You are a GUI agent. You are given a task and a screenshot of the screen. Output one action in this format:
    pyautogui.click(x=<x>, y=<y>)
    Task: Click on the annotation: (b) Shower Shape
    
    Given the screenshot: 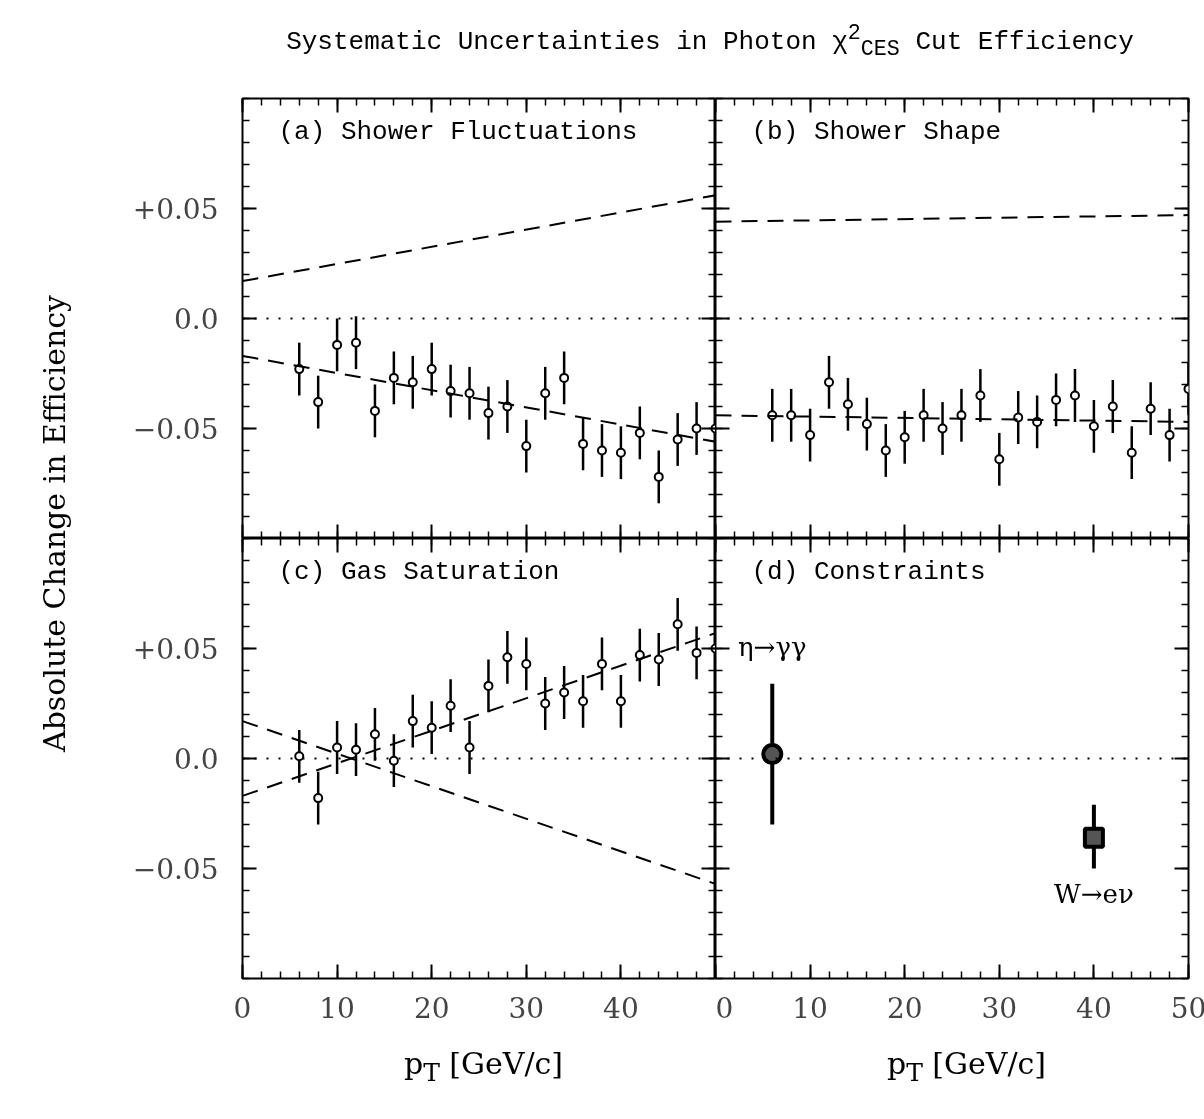 What is the action you would take?
    pyautogui.click(x=876, y=131)
    